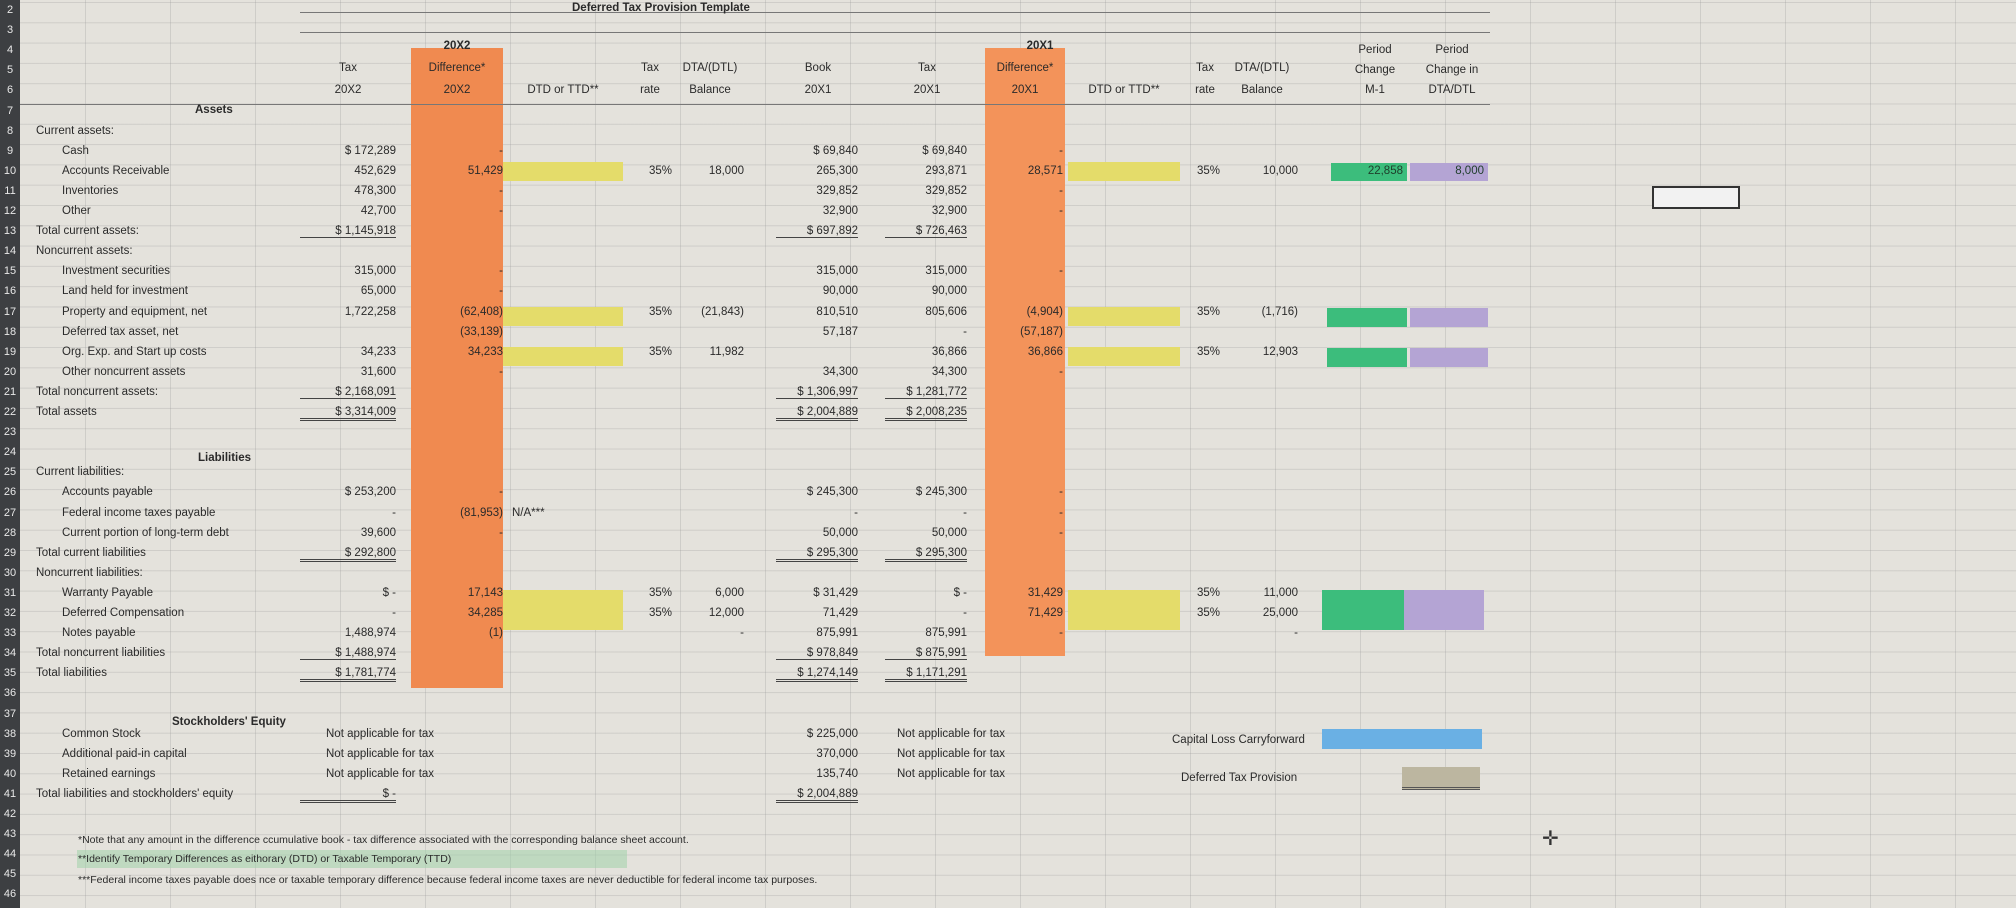 The image size is (2016, 908). Describe the element at coordinates (10, 432) in the screenshot. I see `row-number: 23` at that location.